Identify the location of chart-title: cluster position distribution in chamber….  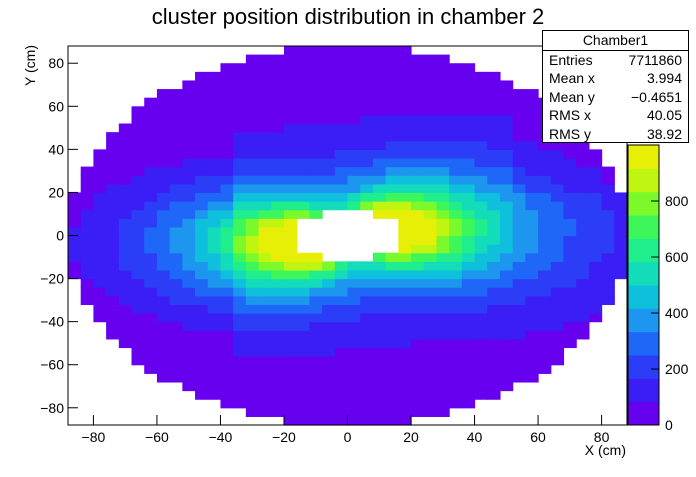
(348, 16).